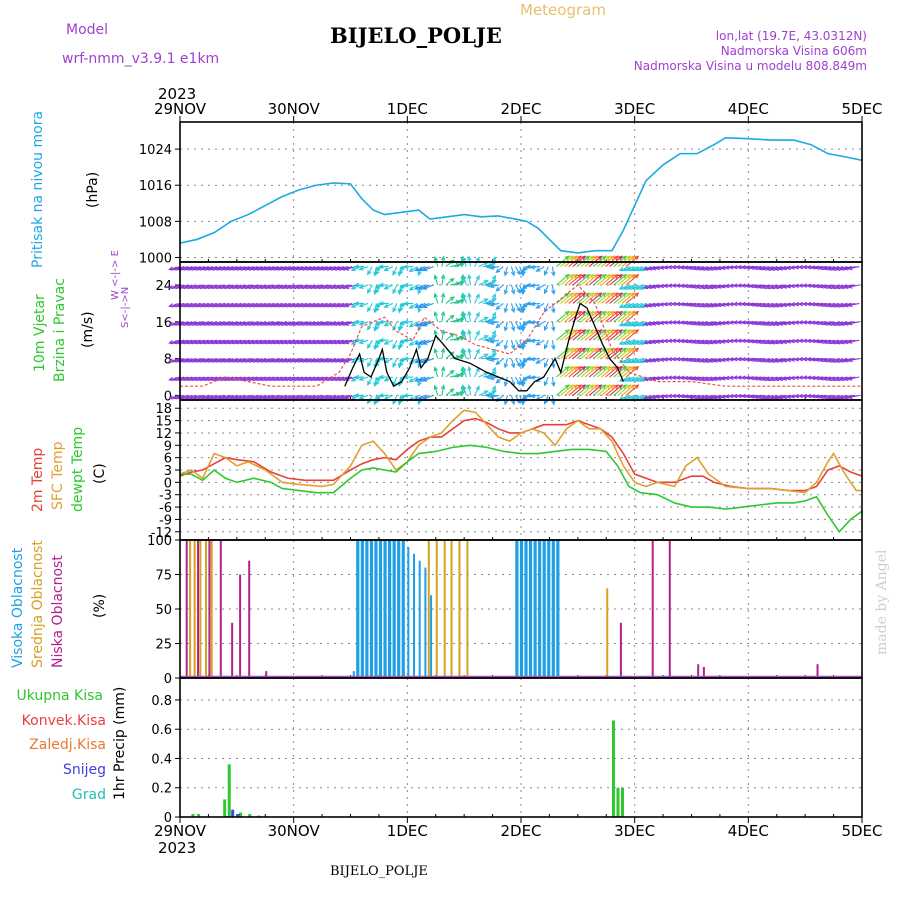 This screenshot has width=900, height=900. What do you see at coordinates (620, 650) in the screenshot?
I see `cloud-bar-niska` at bounding box center [620, 650].